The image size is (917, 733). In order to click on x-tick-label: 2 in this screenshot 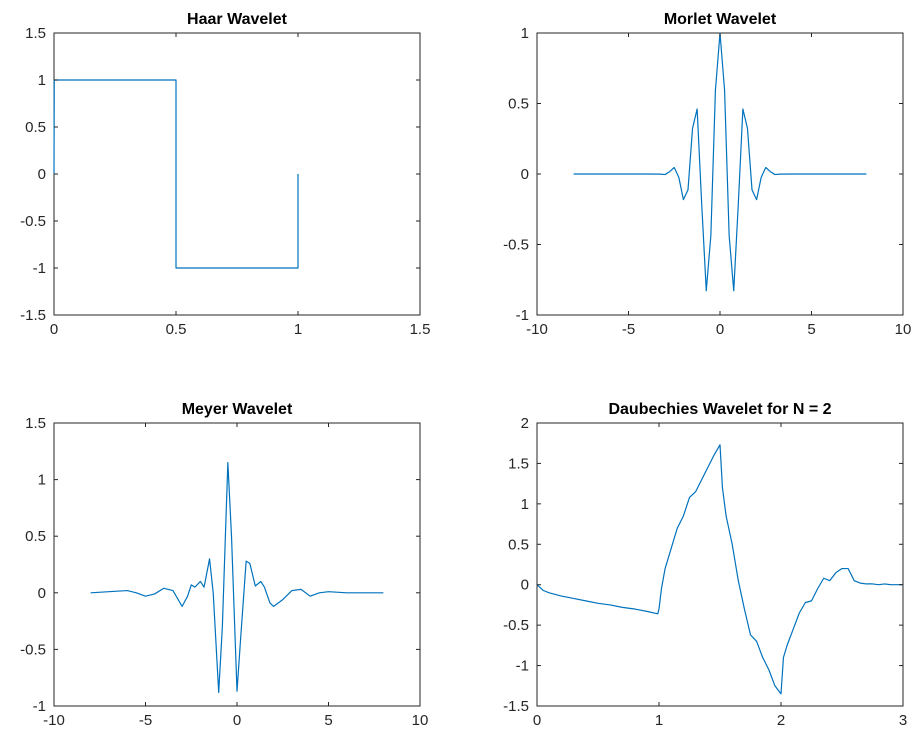, I will do `click(781, 720)`.